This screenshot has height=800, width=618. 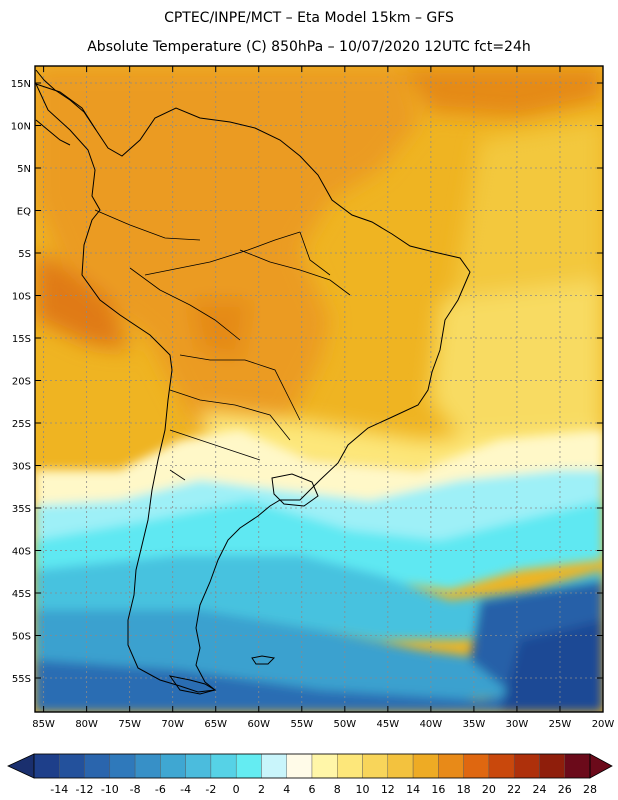 What do you see at coordinates (258, 724) in the screenshot?
I see `lon-tick-label: 60W` at bounding box center [258, 724].